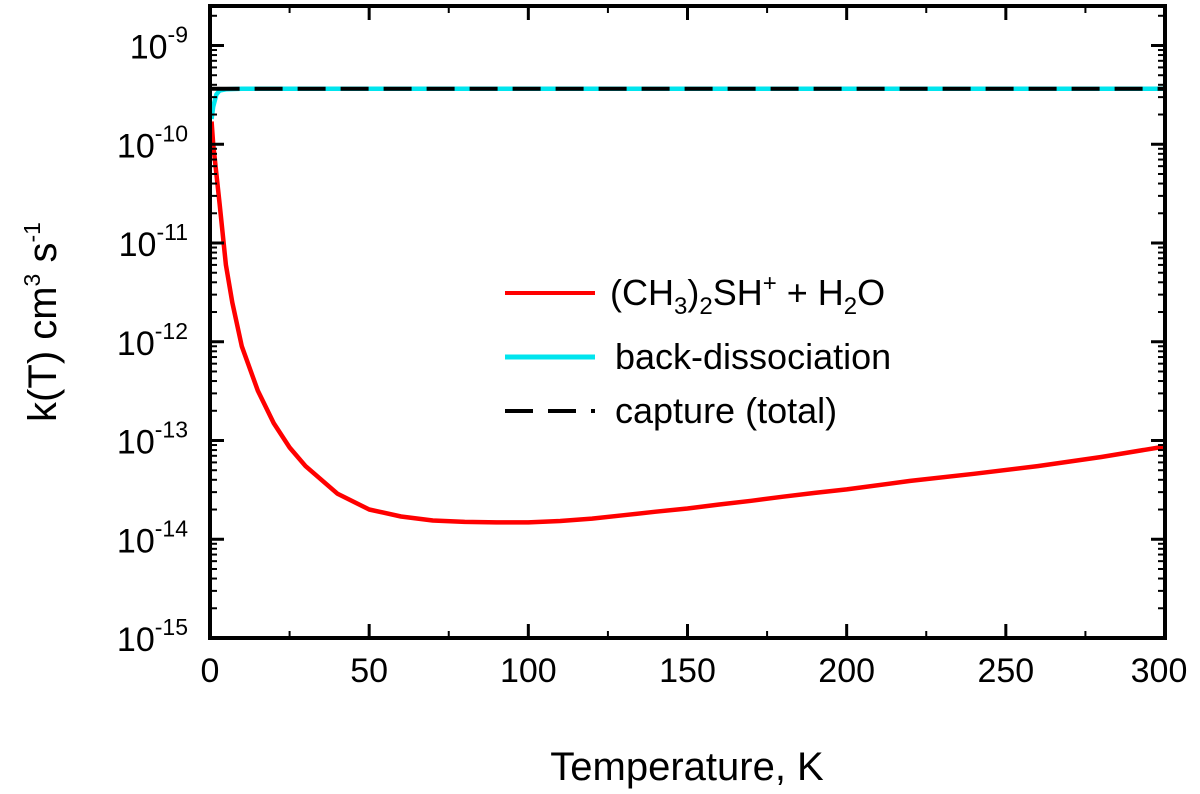 The image size is (1200, 794). I want to click on y-axis-title-mid: s, so click(43, 258).